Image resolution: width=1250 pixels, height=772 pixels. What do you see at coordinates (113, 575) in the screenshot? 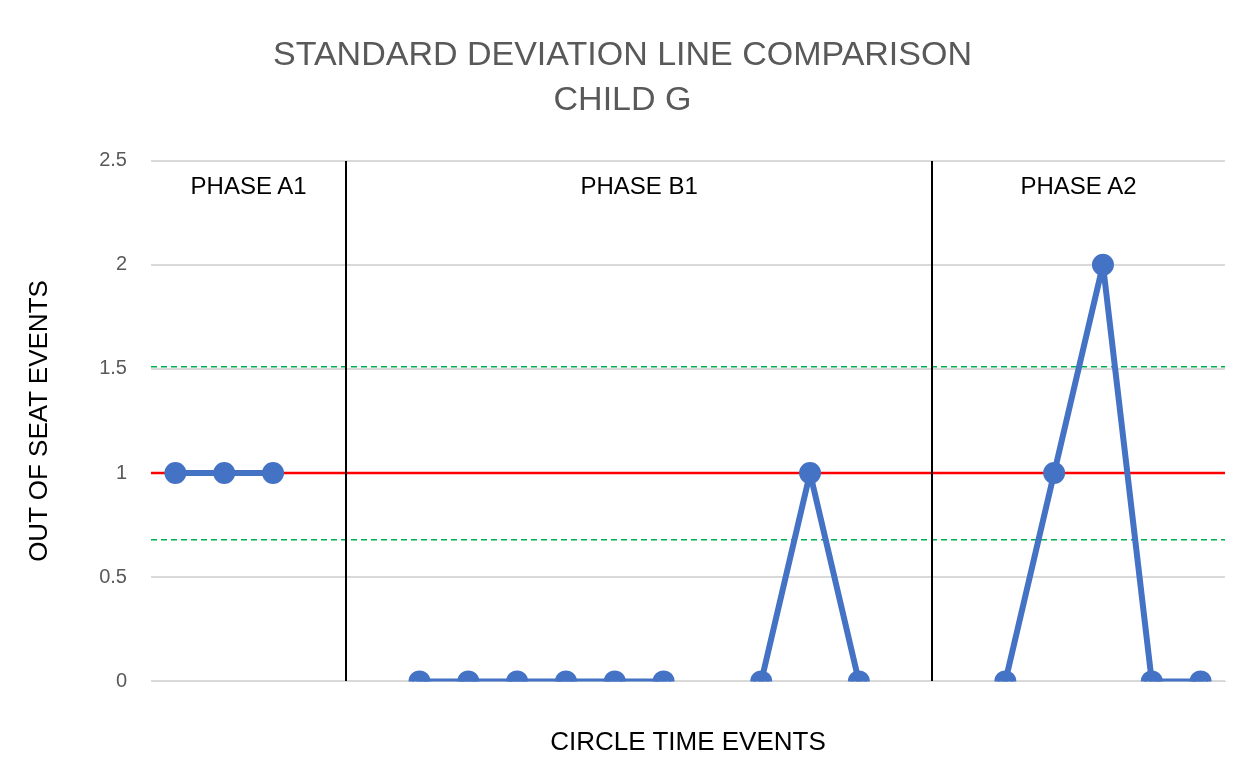
I see `y-tick-label: 0.5` at bounding box center [113, 575].